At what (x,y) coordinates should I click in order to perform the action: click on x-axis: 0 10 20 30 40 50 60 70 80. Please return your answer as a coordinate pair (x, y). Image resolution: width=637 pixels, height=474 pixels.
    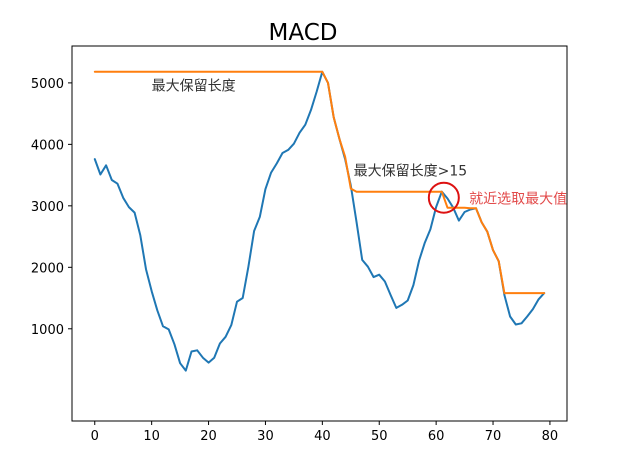
    Looking at the image, I should click on (325, 432).